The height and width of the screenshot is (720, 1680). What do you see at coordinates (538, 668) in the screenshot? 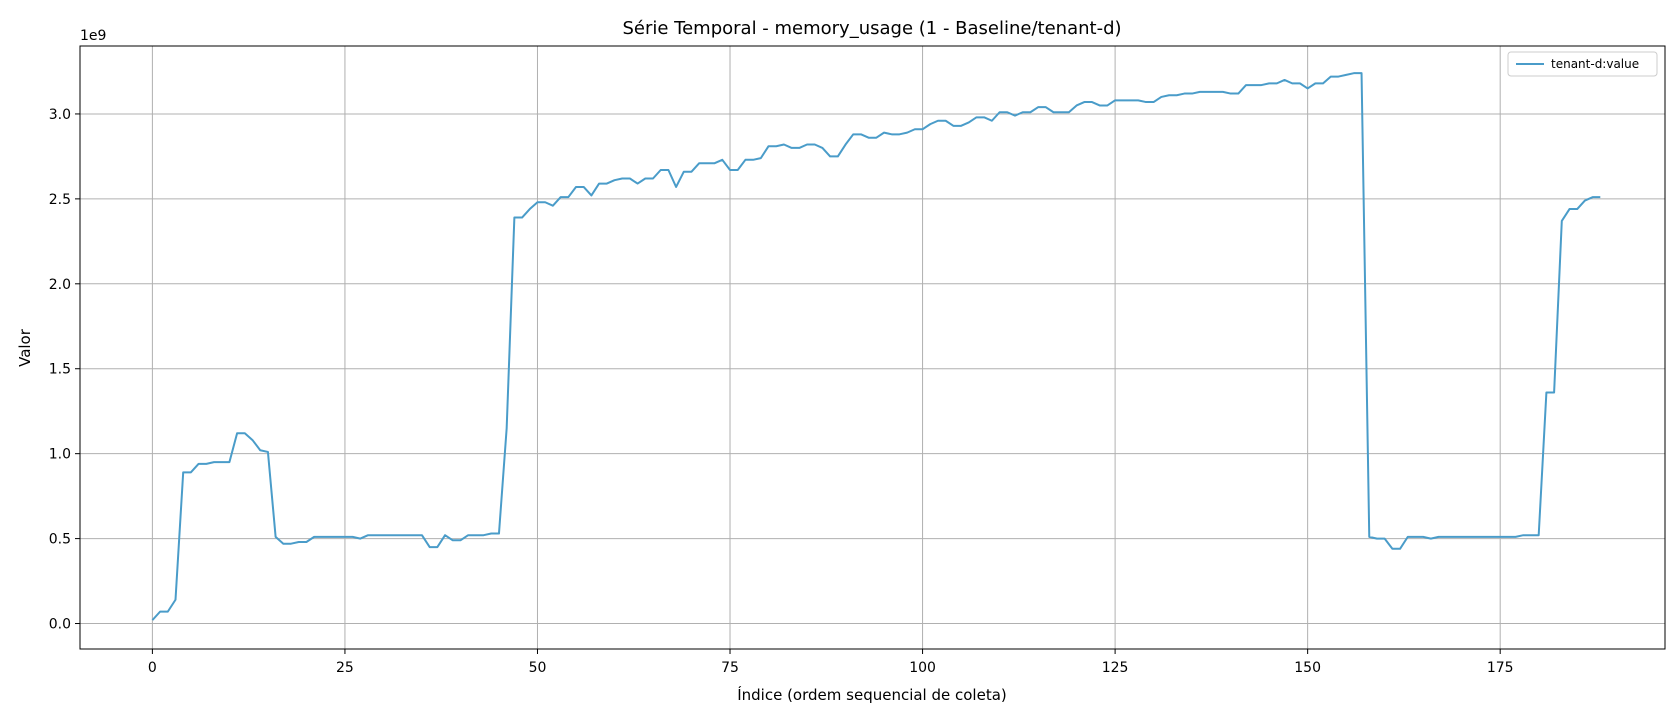
I see `x-tick-label: 50` at bounding box center [538, 668].